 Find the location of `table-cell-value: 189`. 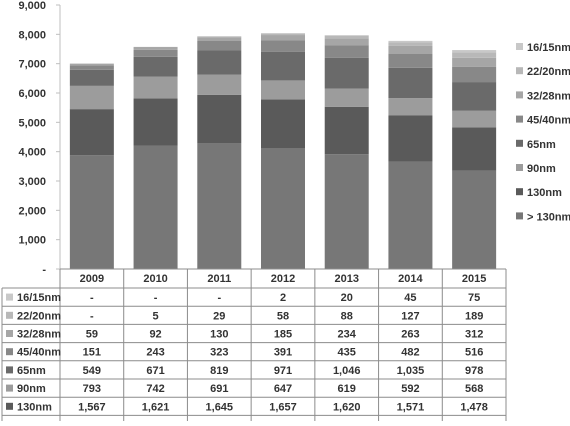

table-cell-value: 189 is located at coordinates (474, 316).